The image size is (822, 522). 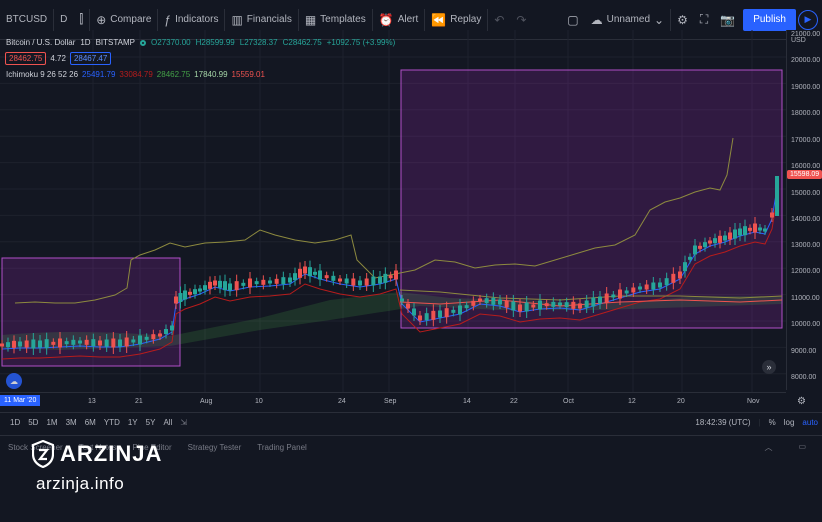 What do you see at coordinates (15, 422) in the screenshot?
I see `range-button-1d: 1D` at bounding box center [15, 422].